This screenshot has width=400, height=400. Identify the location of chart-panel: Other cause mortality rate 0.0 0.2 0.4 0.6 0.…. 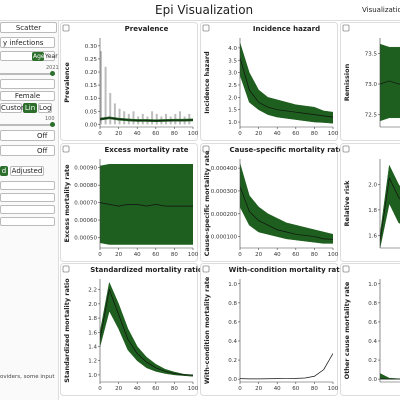
(370, 329).